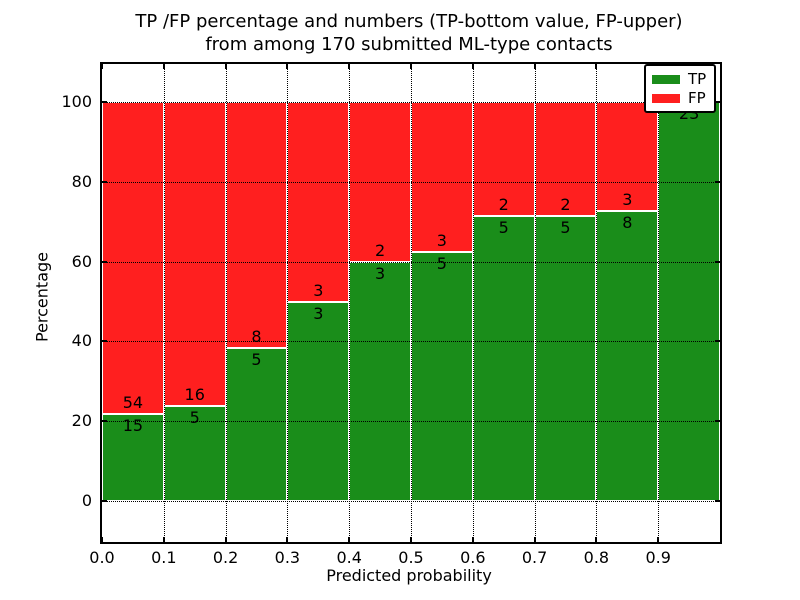  Describe the element at coordinates (86, 500) in the screenshot. I see `y-tick-label: 0` at that location.